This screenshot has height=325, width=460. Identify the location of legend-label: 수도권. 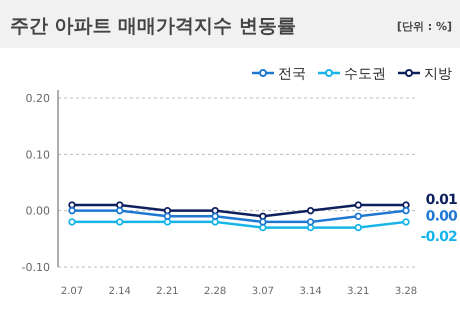
(365, 74).